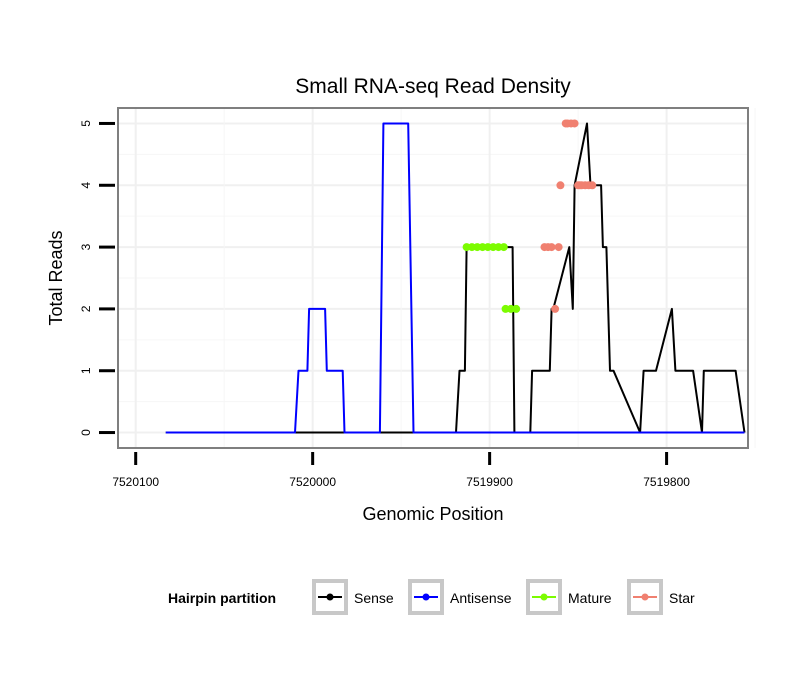 This screenshot has width=810, height=690. What do you see at coordinates (432, 514) in the screenshot?
I see `x-axis-title: Genomic Position` at bounding box center [432, 514].